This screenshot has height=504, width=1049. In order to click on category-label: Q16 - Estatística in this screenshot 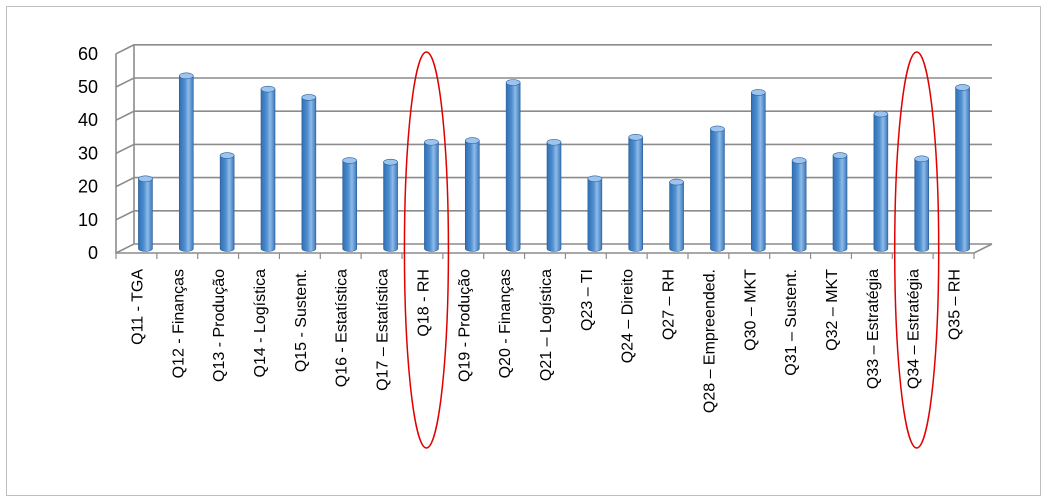, I will do `click(342, 328)`.